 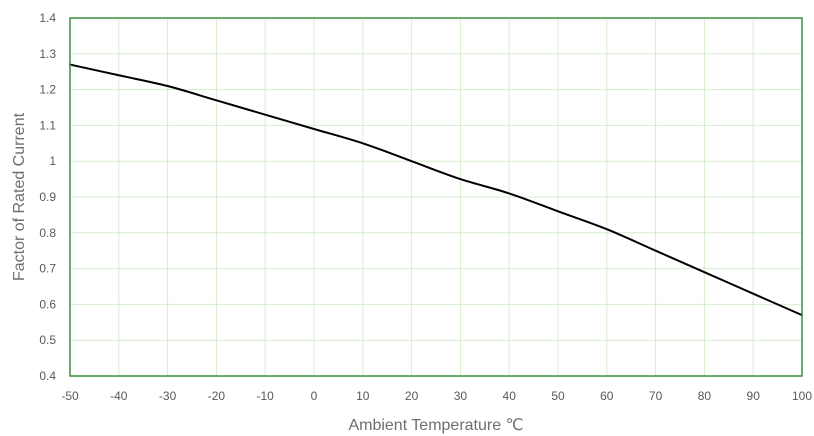 I want to click on y-tick-label: 1.1, so click(x=47, y=125).